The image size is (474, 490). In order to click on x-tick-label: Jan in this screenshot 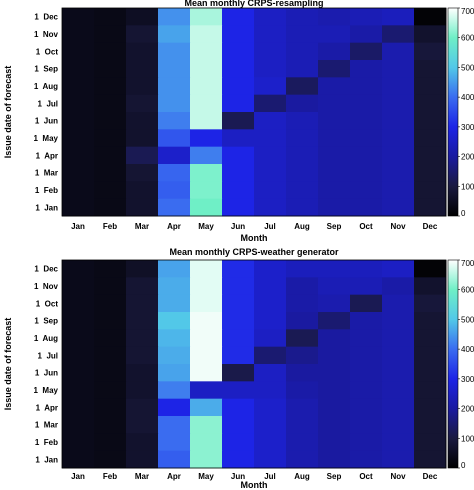, I will do `click(78, 476)`.